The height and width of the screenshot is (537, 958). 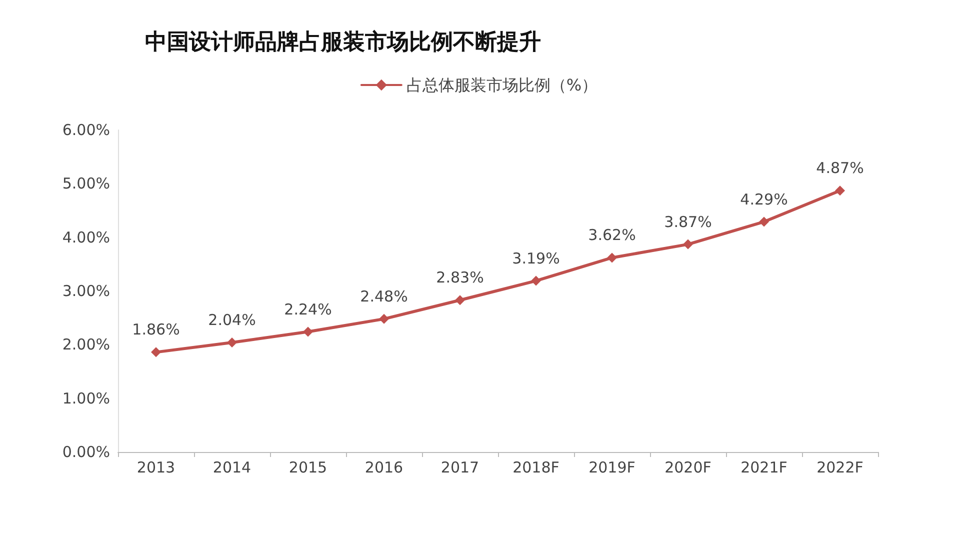 What do you see at coordinates (688, 467) in the screenshot?
I see `x-tick-label: 2020F` at bounding box center [688, 467].